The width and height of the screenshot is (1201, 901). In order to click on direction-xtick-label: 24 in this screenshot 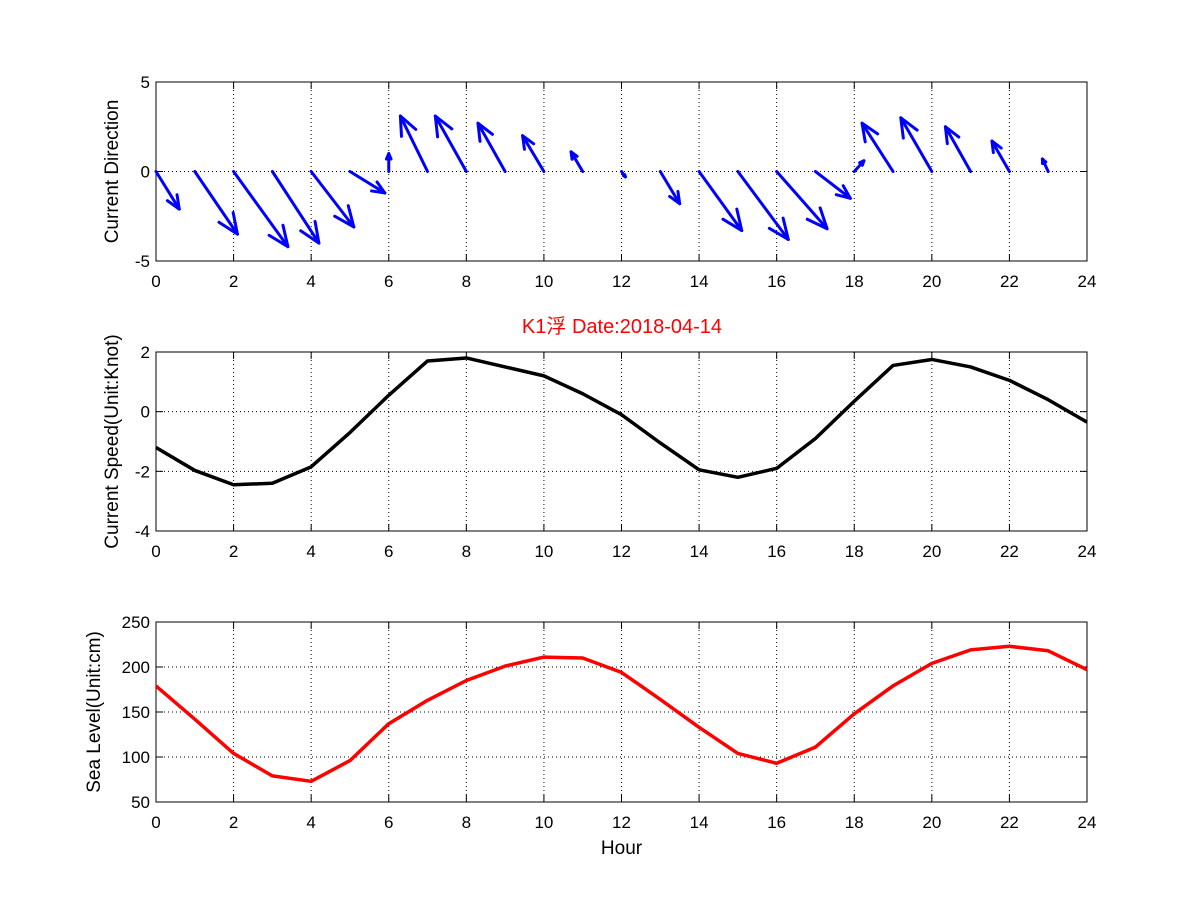, I will do `click(1087, 281)`.